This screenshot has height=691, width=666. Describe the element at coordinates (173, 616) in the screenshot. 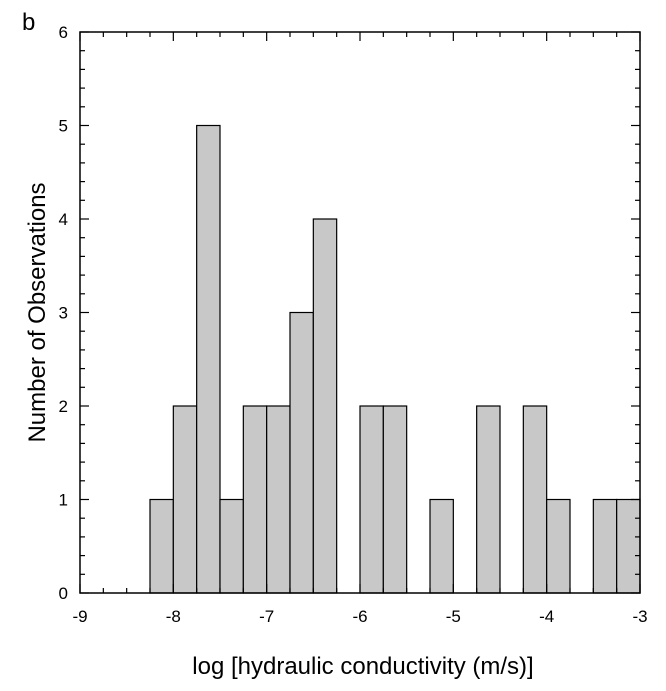

I see `x-tick-label: -8` at that location.